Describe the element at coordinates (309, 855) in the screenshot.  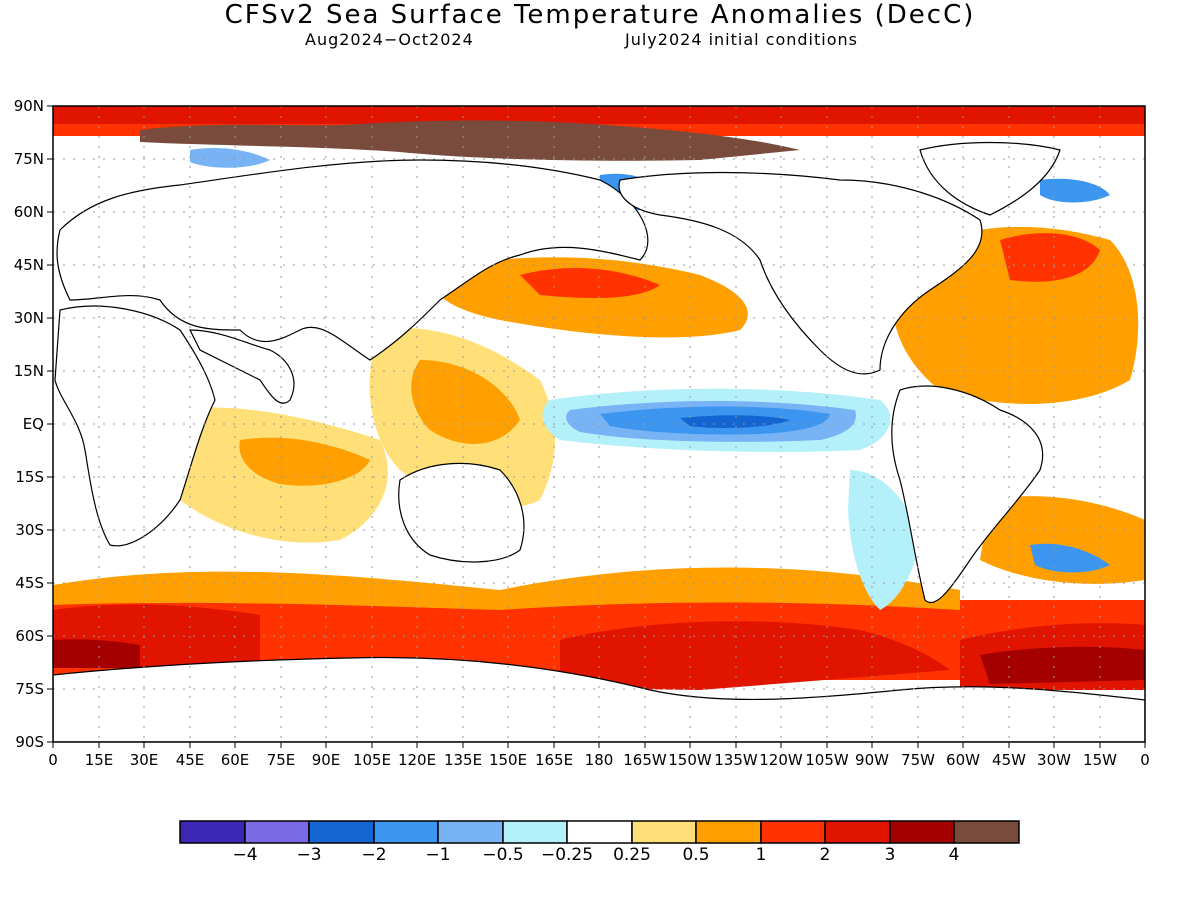
I see `colorbar-label: −3` at that location.